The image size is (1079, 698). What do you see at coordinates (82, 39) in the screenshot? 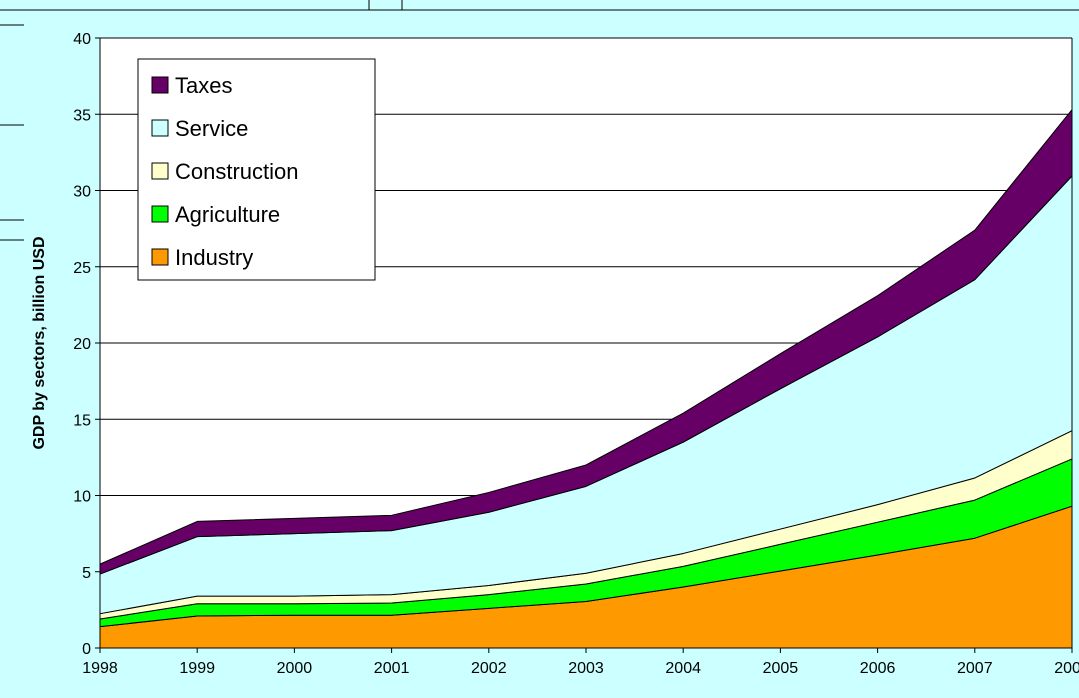
I see `y-tick-label: 40` at bounding box center [82, 39].